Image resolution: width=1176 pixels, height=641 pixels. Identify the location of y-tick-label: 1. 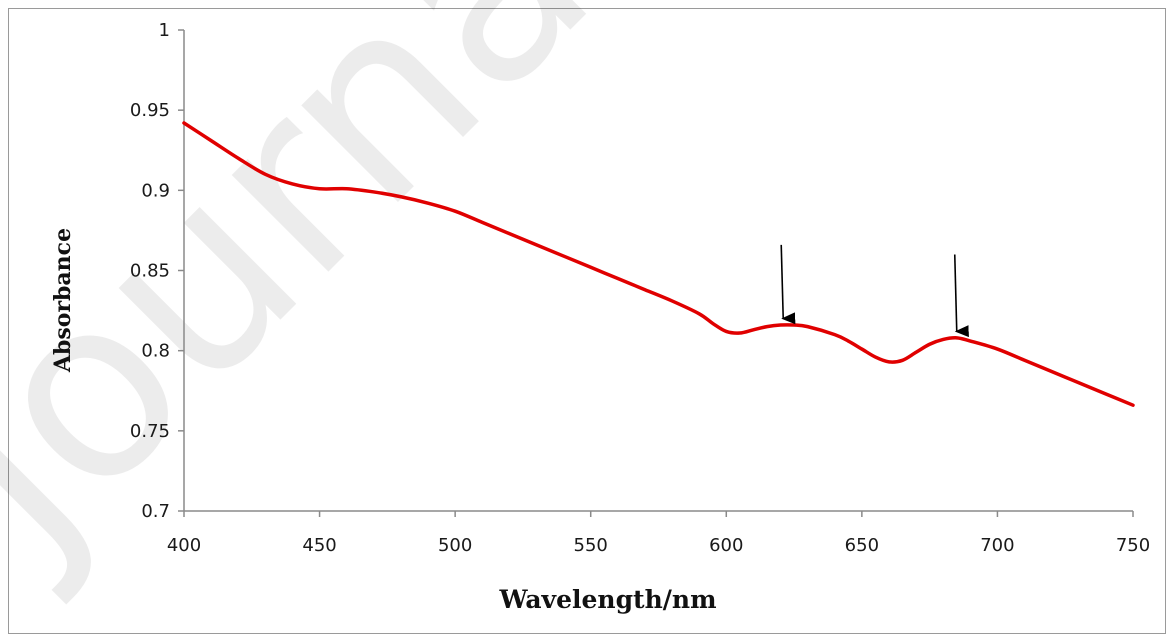
(164, 30).